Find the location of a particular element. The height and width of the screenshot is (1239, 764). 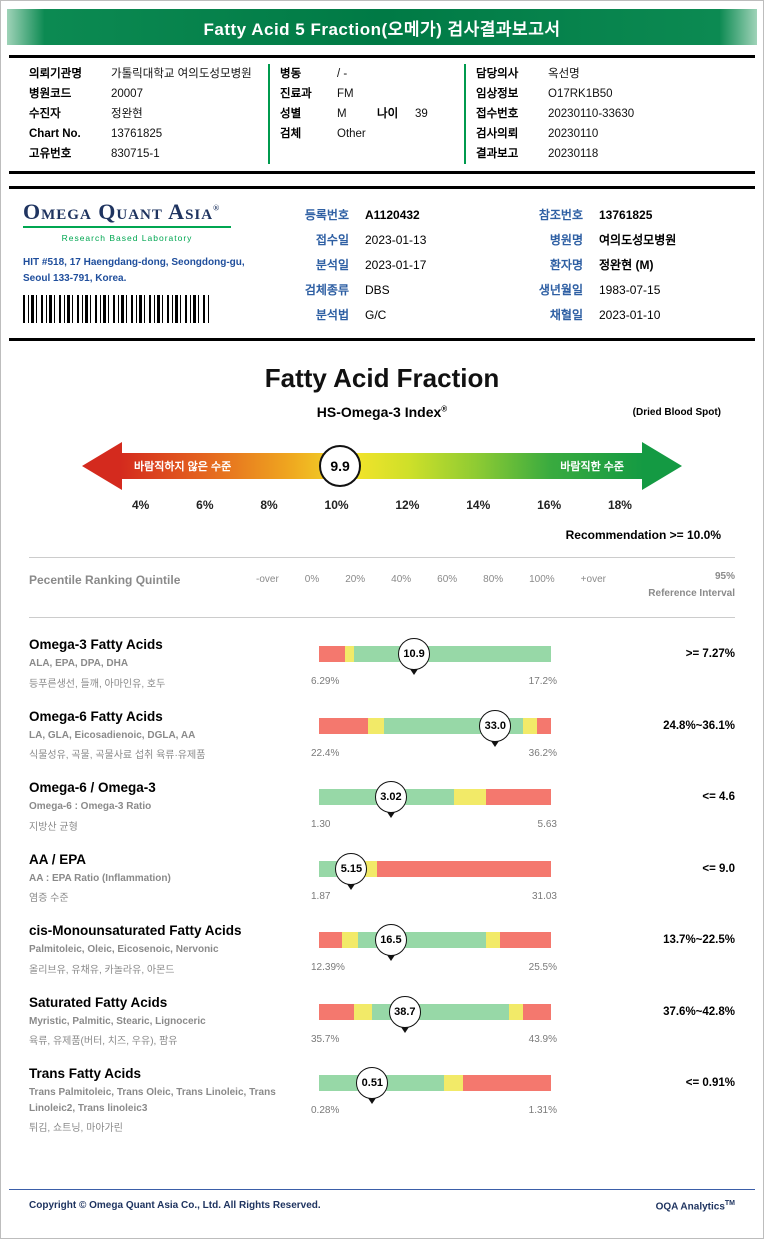

fraction-title: cis-Monounsaturated Fatty Acids is located at coordinates (135, 930).